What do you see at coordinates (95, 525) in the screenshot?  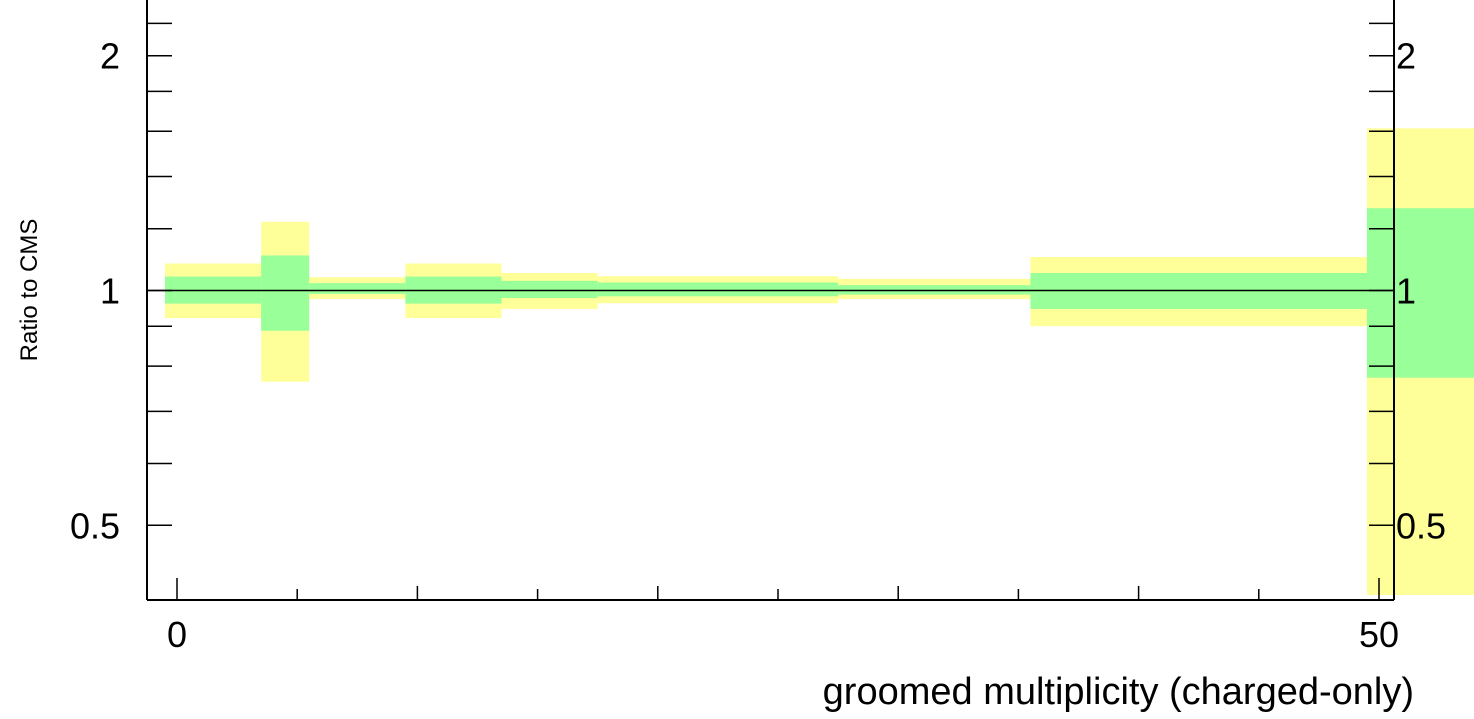 I see `y-tick-label-left-0.5: 0.5` at bounding box center [95, 525].